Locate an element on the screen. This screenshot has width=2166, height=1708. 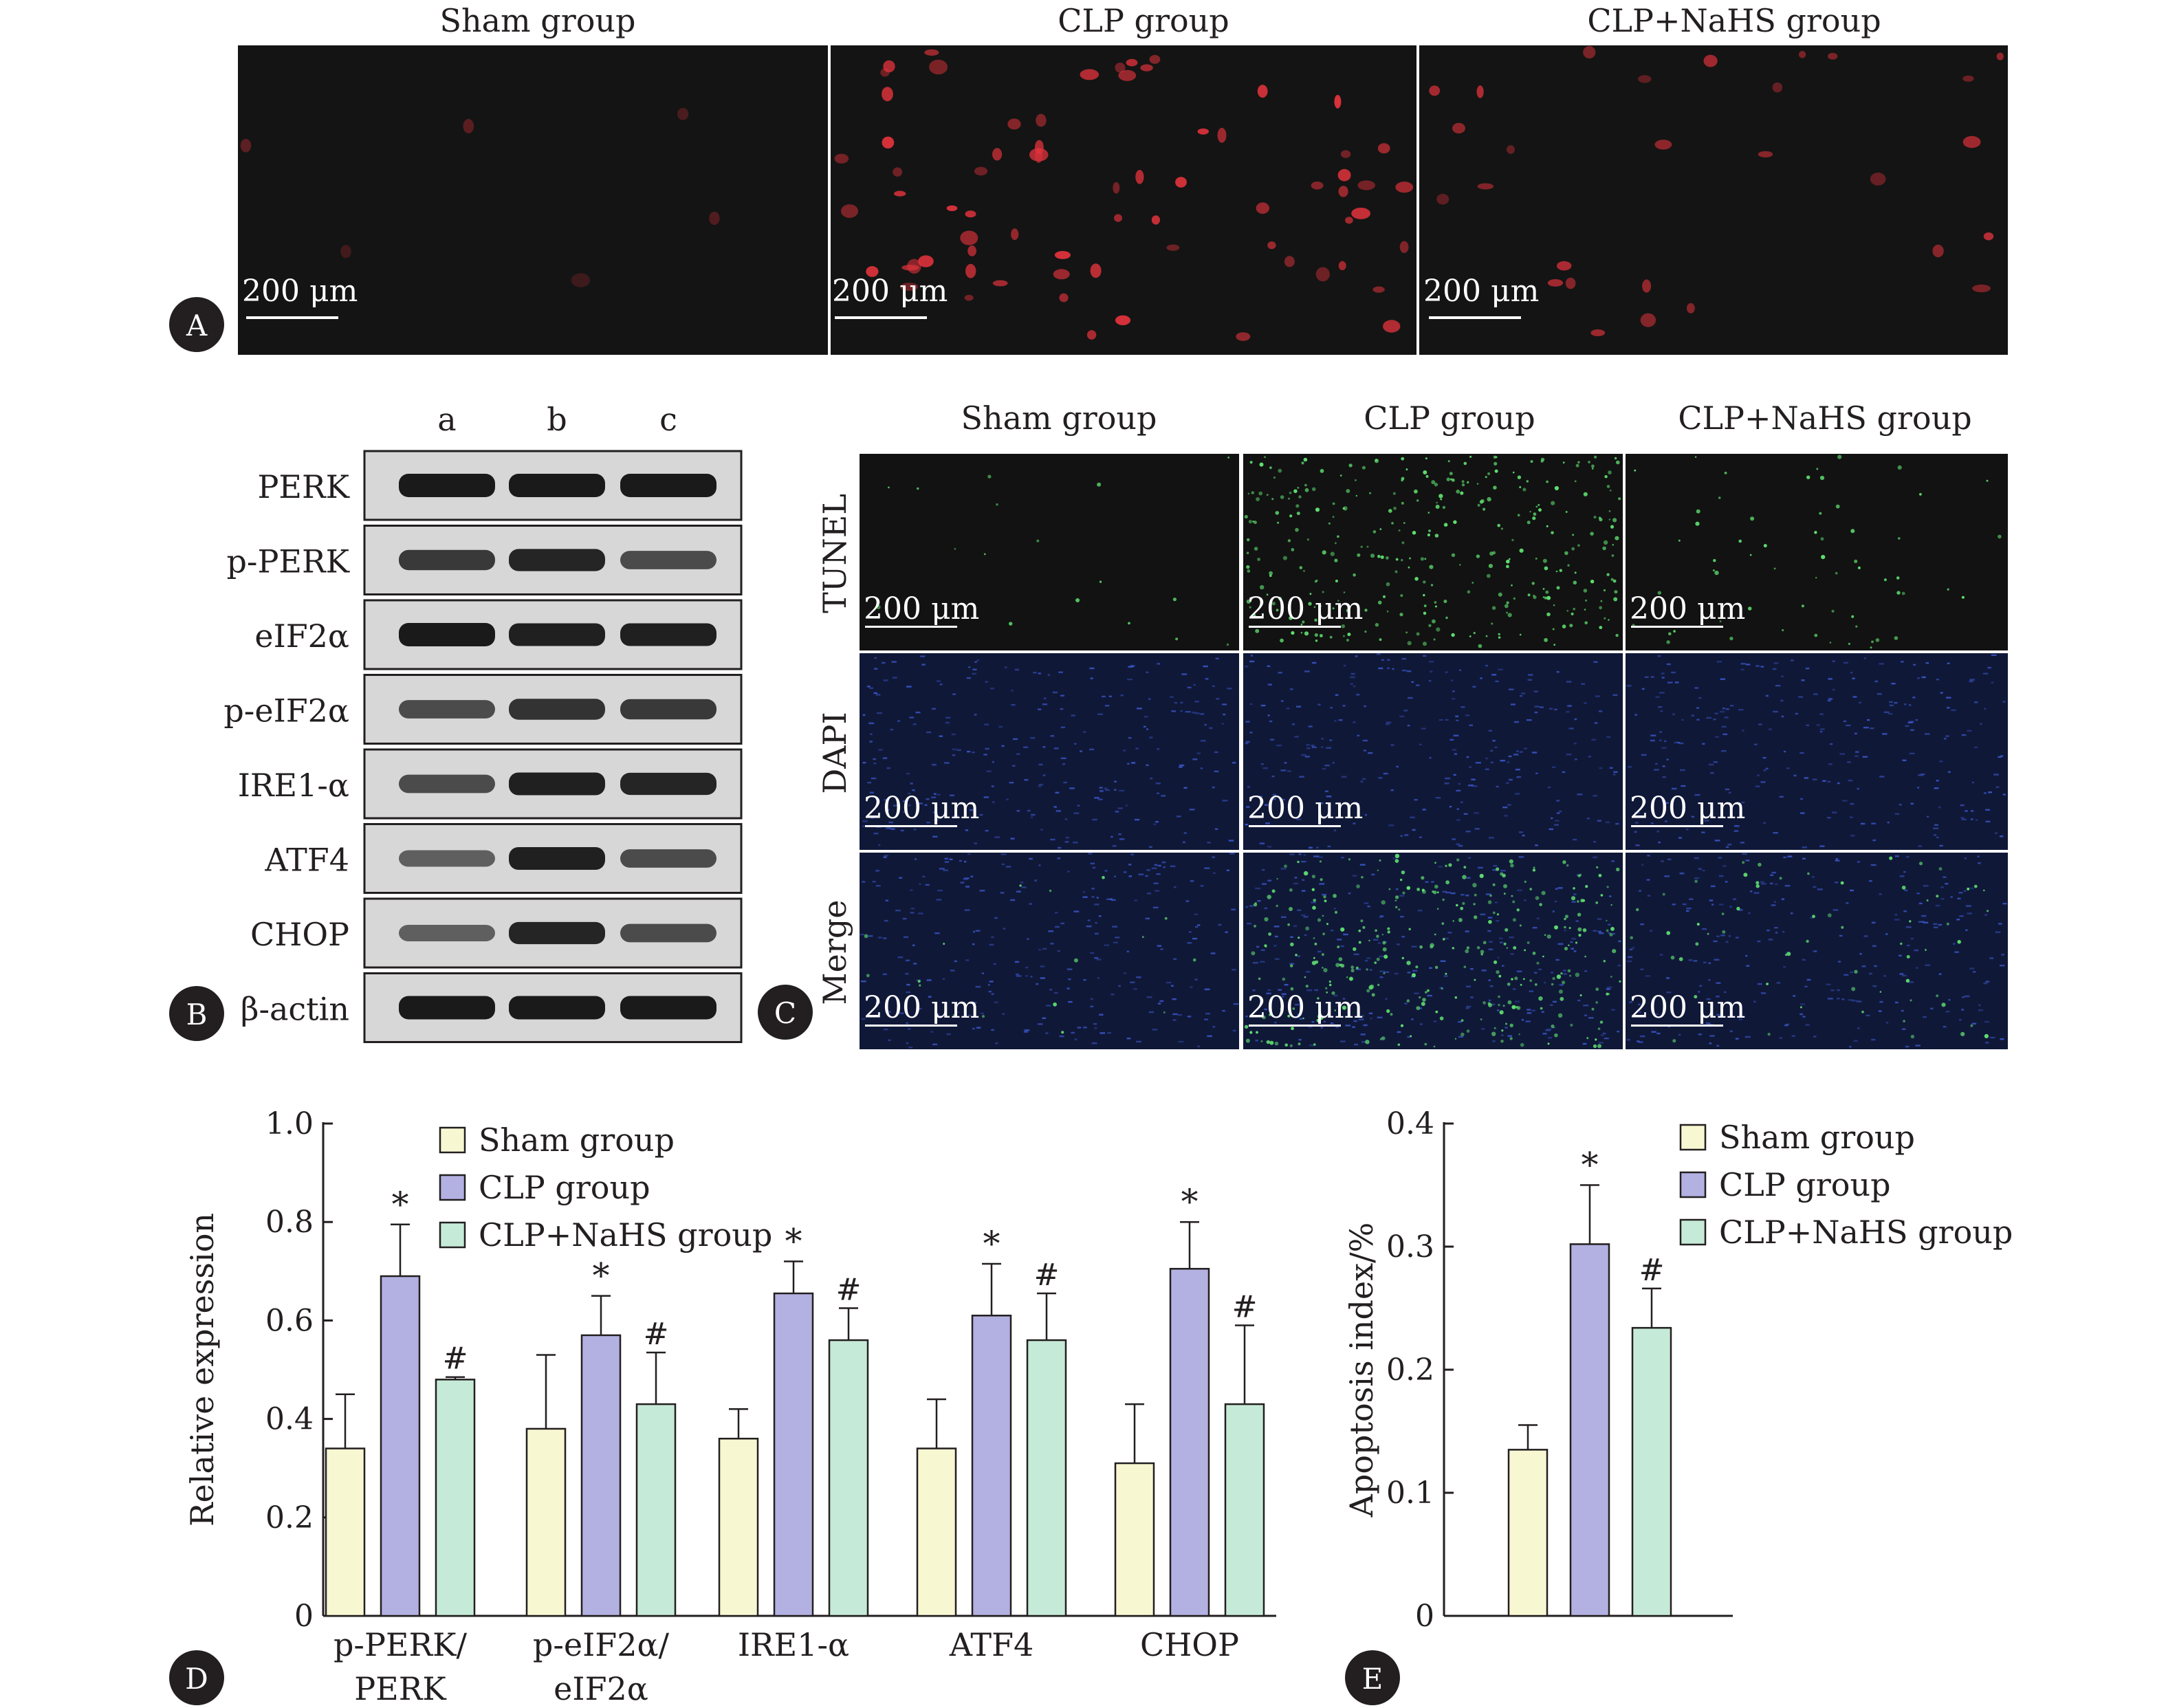
panel-label-circle is located at coordinates (196, 1677).